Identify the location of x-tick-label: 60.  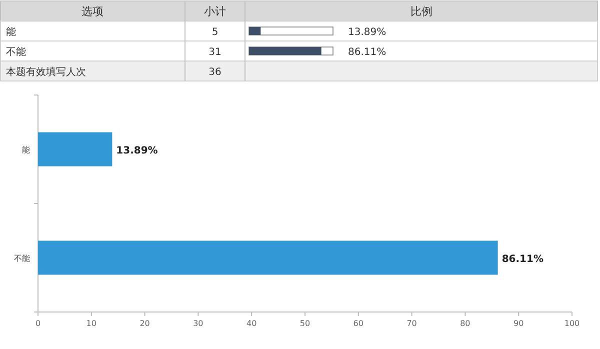
(358, 323).